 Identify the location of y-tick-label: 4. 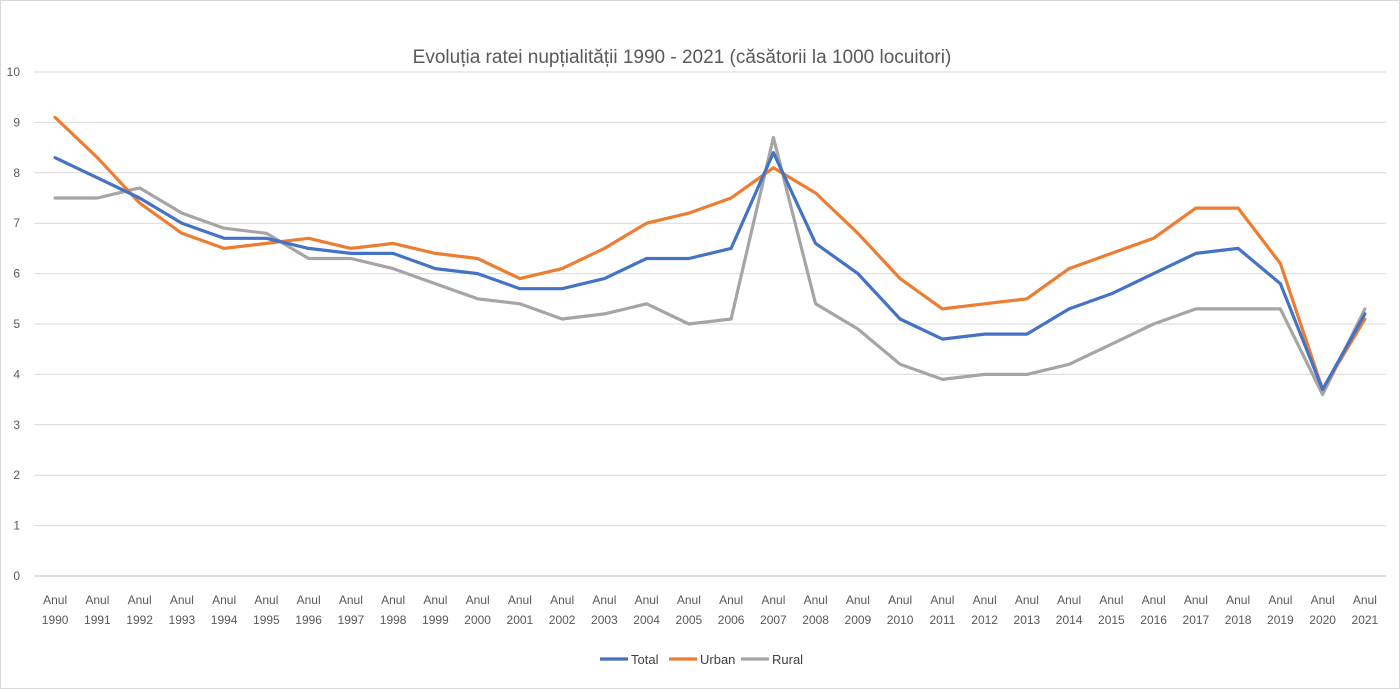
(16, 374).